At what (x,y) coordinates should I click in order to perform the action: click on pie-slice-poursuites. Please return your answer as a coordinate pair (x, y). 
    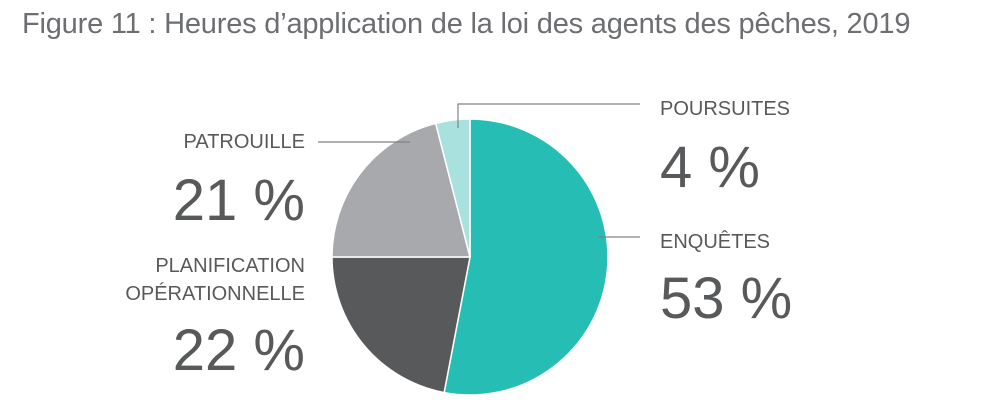
    Looking at the image, I should click on (452, 188).